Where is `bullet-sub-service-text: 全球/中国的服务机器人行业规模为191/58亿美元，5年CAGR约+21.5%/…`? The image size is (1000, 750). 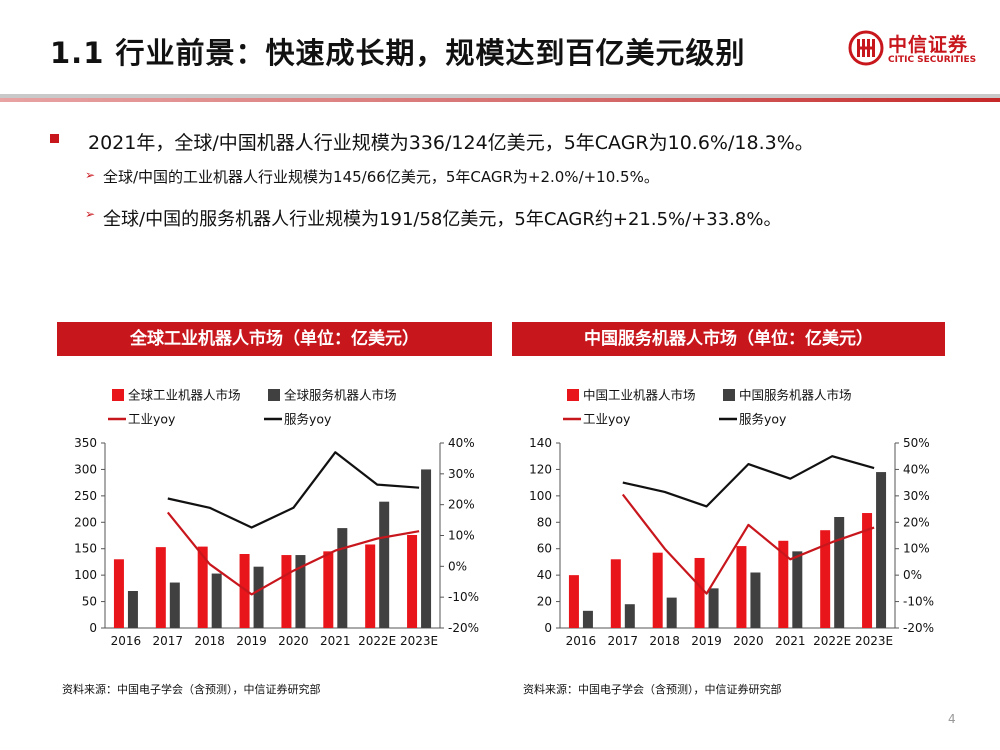 bullet-sub-service-text: 全球/中国的服务机器人行业规模为191/58亿美元，5年CAGR约+21.5%/… is located at coordinates (442, 219).